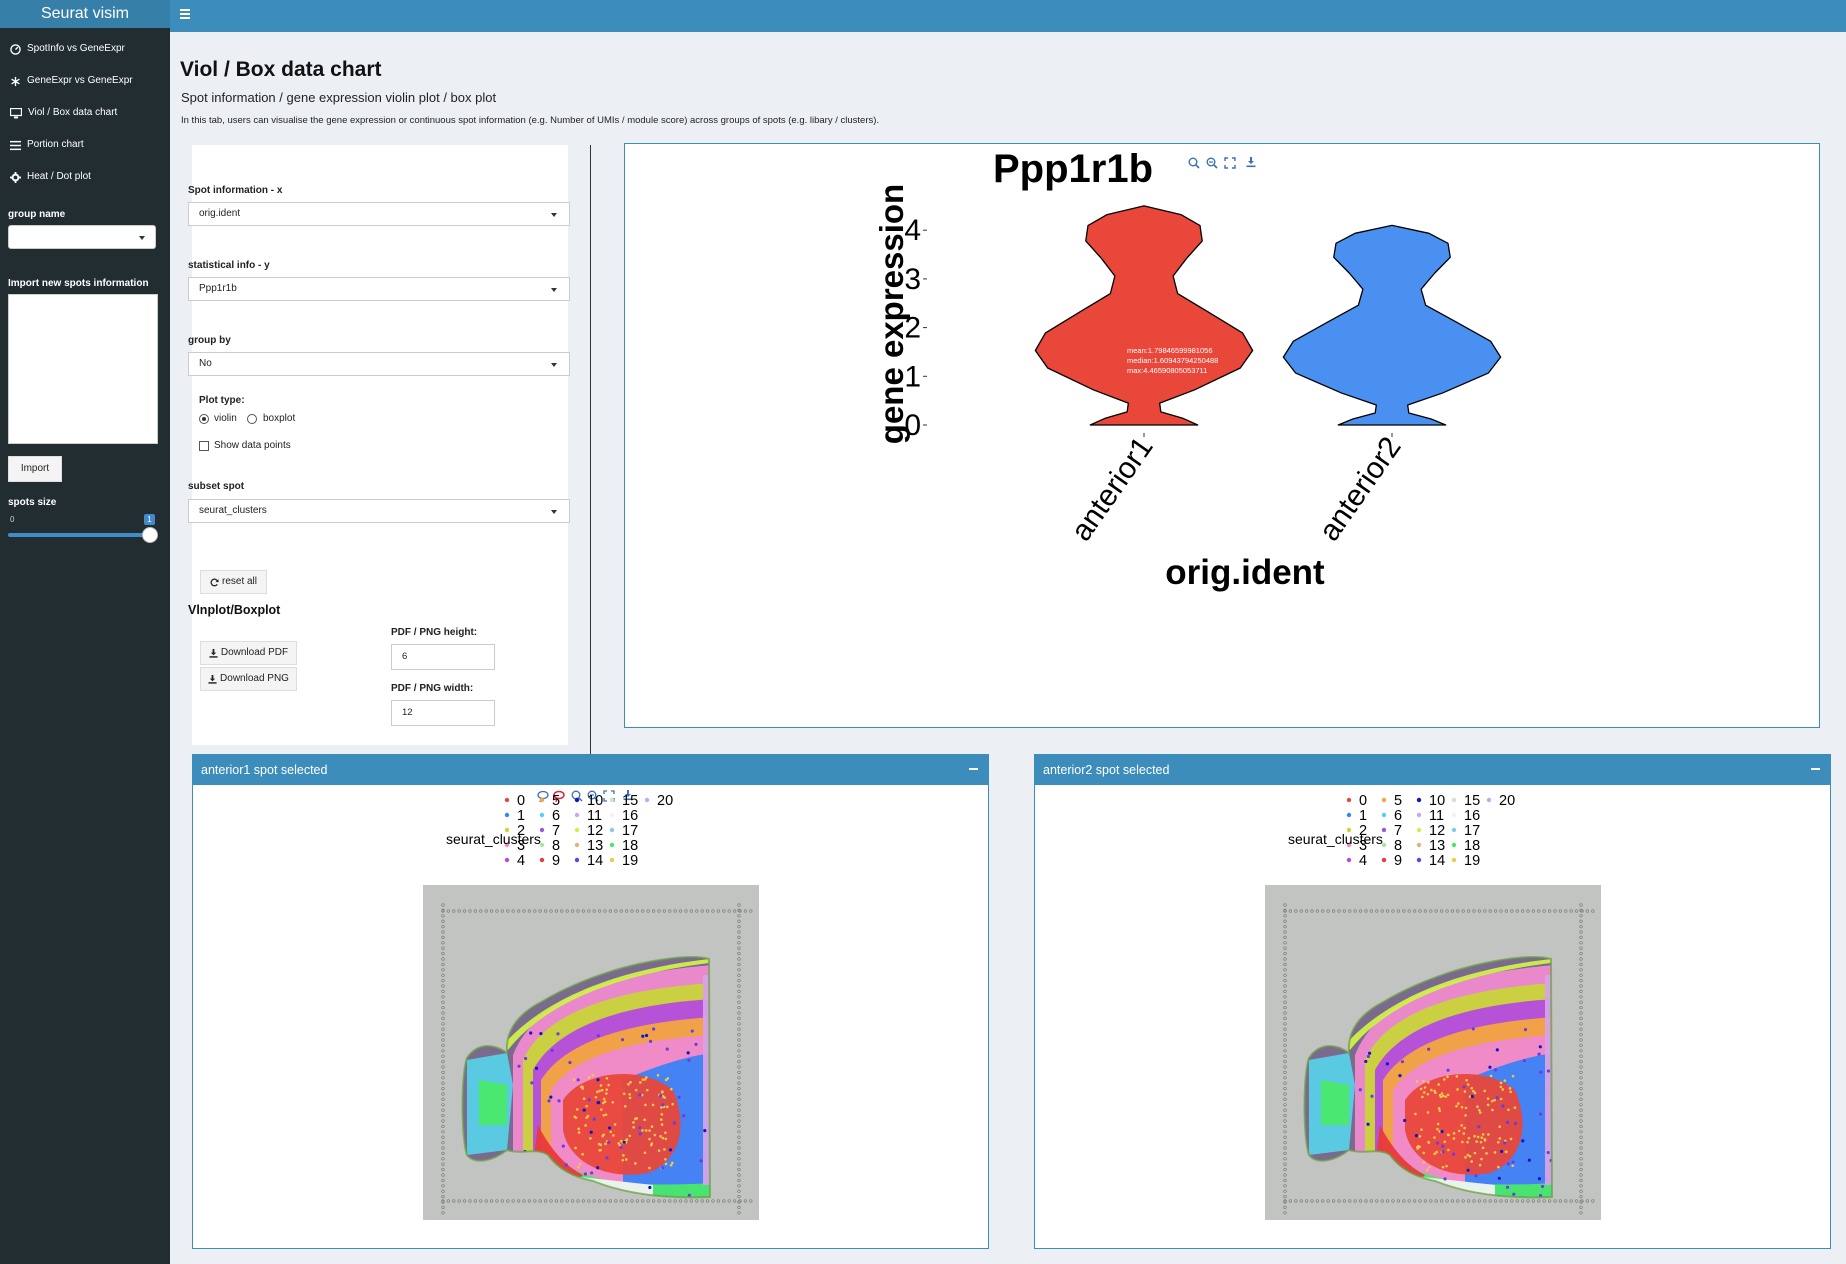  What do you see at coordinates (443, 657) in the screenshot?
I see `height-input: 6` at bounding box center [443, 657].